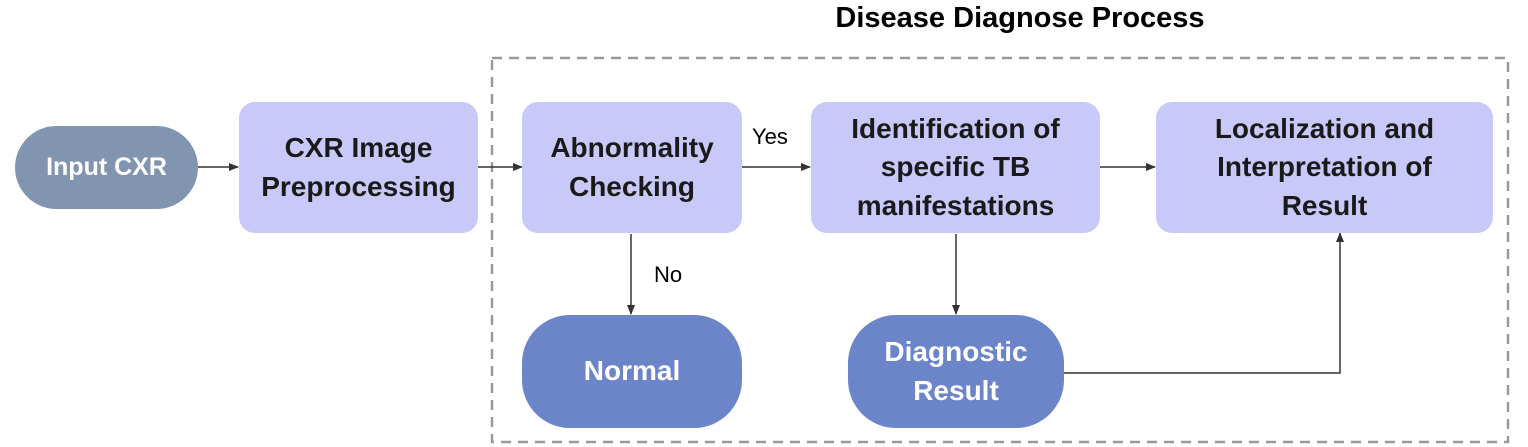 Image resolution: width=1528 pixels, height=447 pixels. Describe the element at coordinates (668, 274) in the screenshot. I see `edge-label-no: No` at that location.